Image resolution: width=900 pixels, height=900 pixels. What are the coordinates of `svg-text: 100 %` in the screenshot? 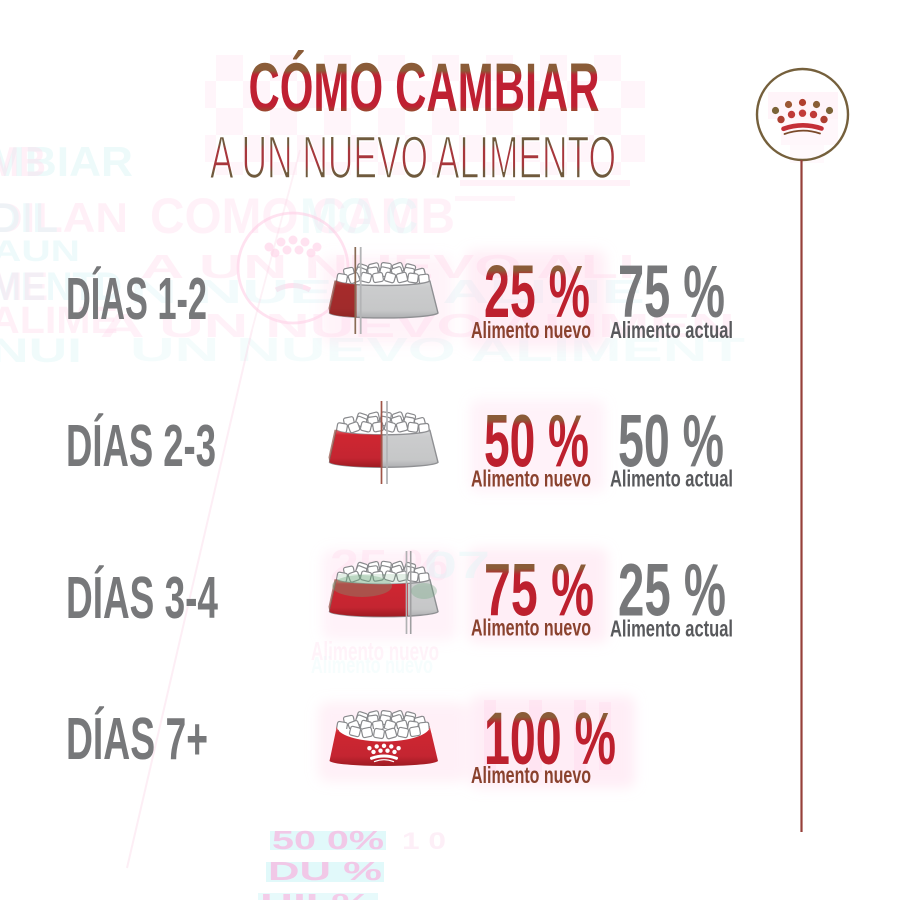 It's located at (550, 738).